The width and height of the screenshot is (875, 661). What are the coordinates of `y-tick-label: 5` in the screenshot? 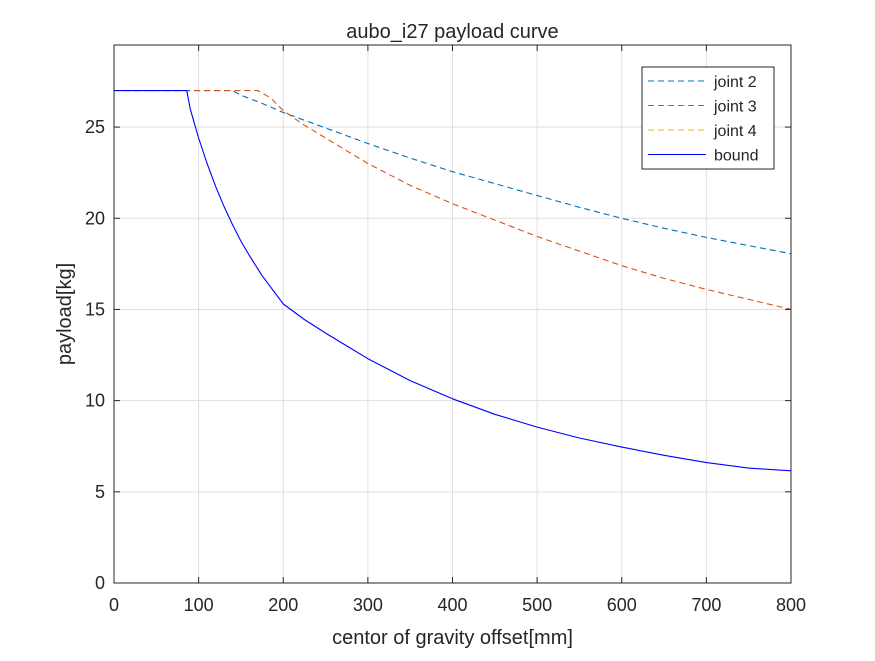 It's located at (100, 492).